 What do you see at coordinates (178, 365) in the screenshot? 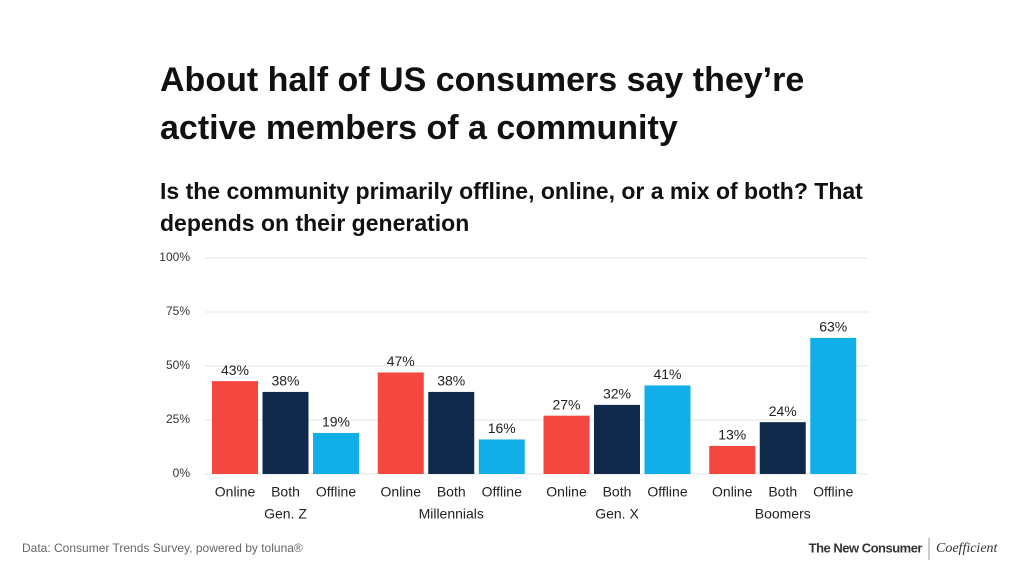
I see `y-tick-label: 50%` at bounding box center [178, 365].